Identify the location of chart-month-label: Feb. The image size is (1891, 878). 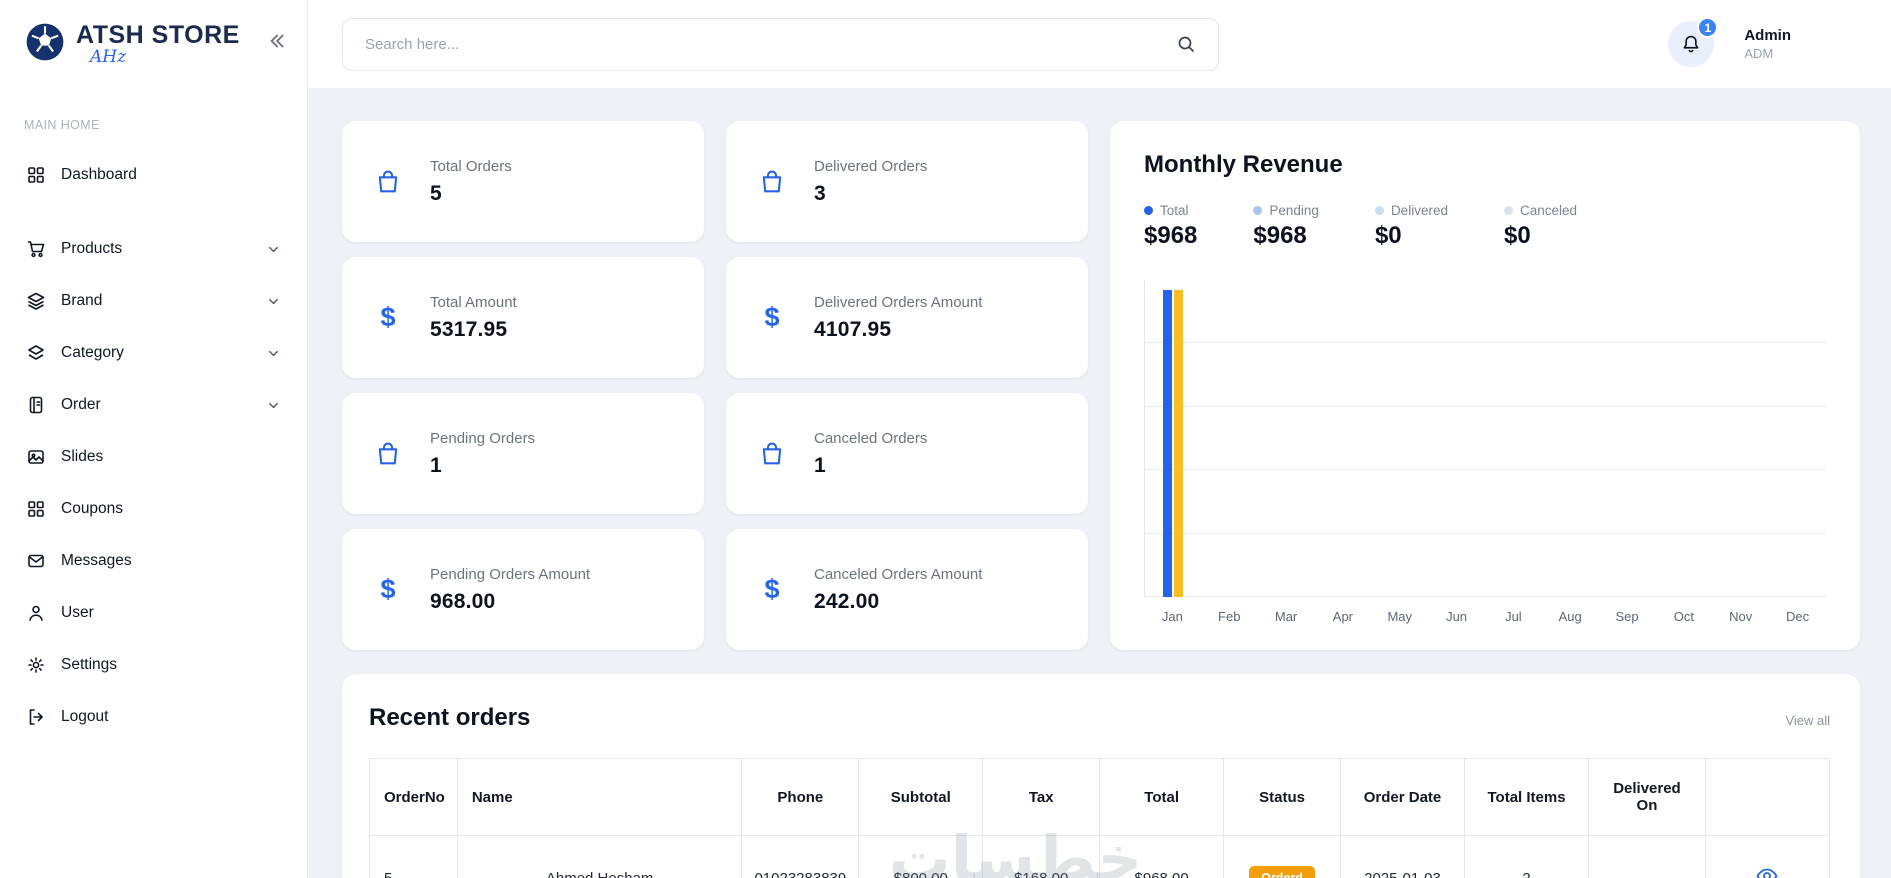
(1229, 616).